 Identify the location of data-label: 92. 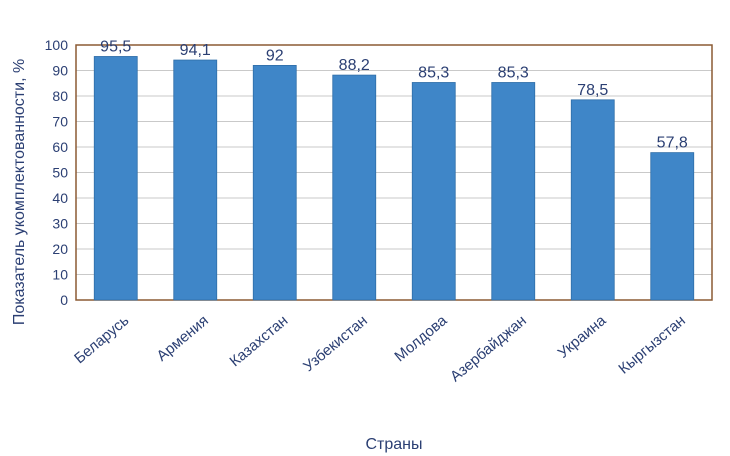
(275, 55).